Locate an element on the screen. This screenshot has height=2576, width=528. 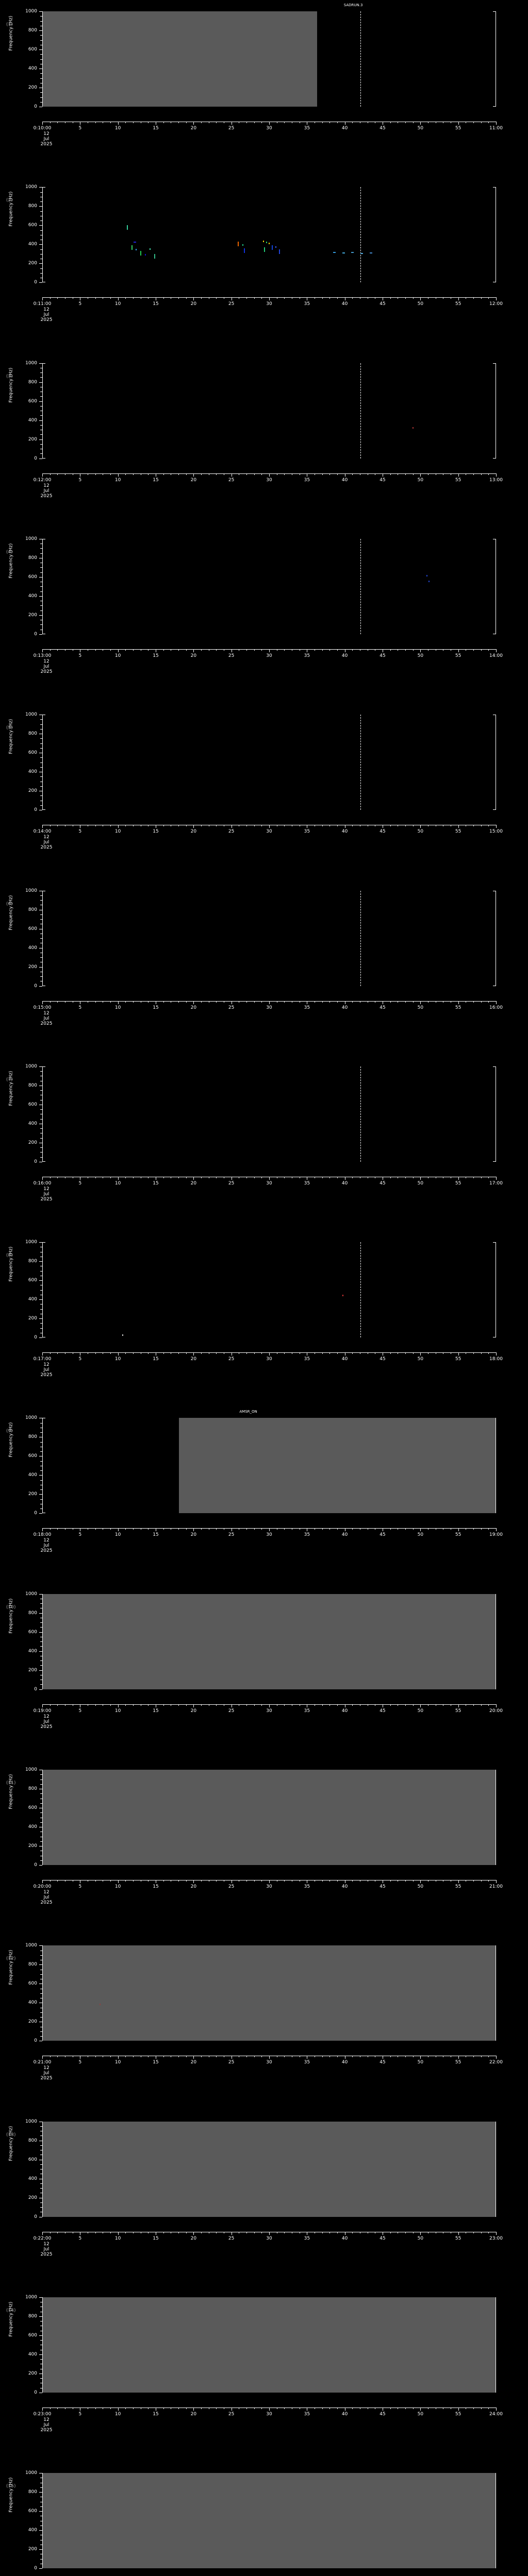
x-axis-tick-label: 14:00 is located at coordinates (496, 655).